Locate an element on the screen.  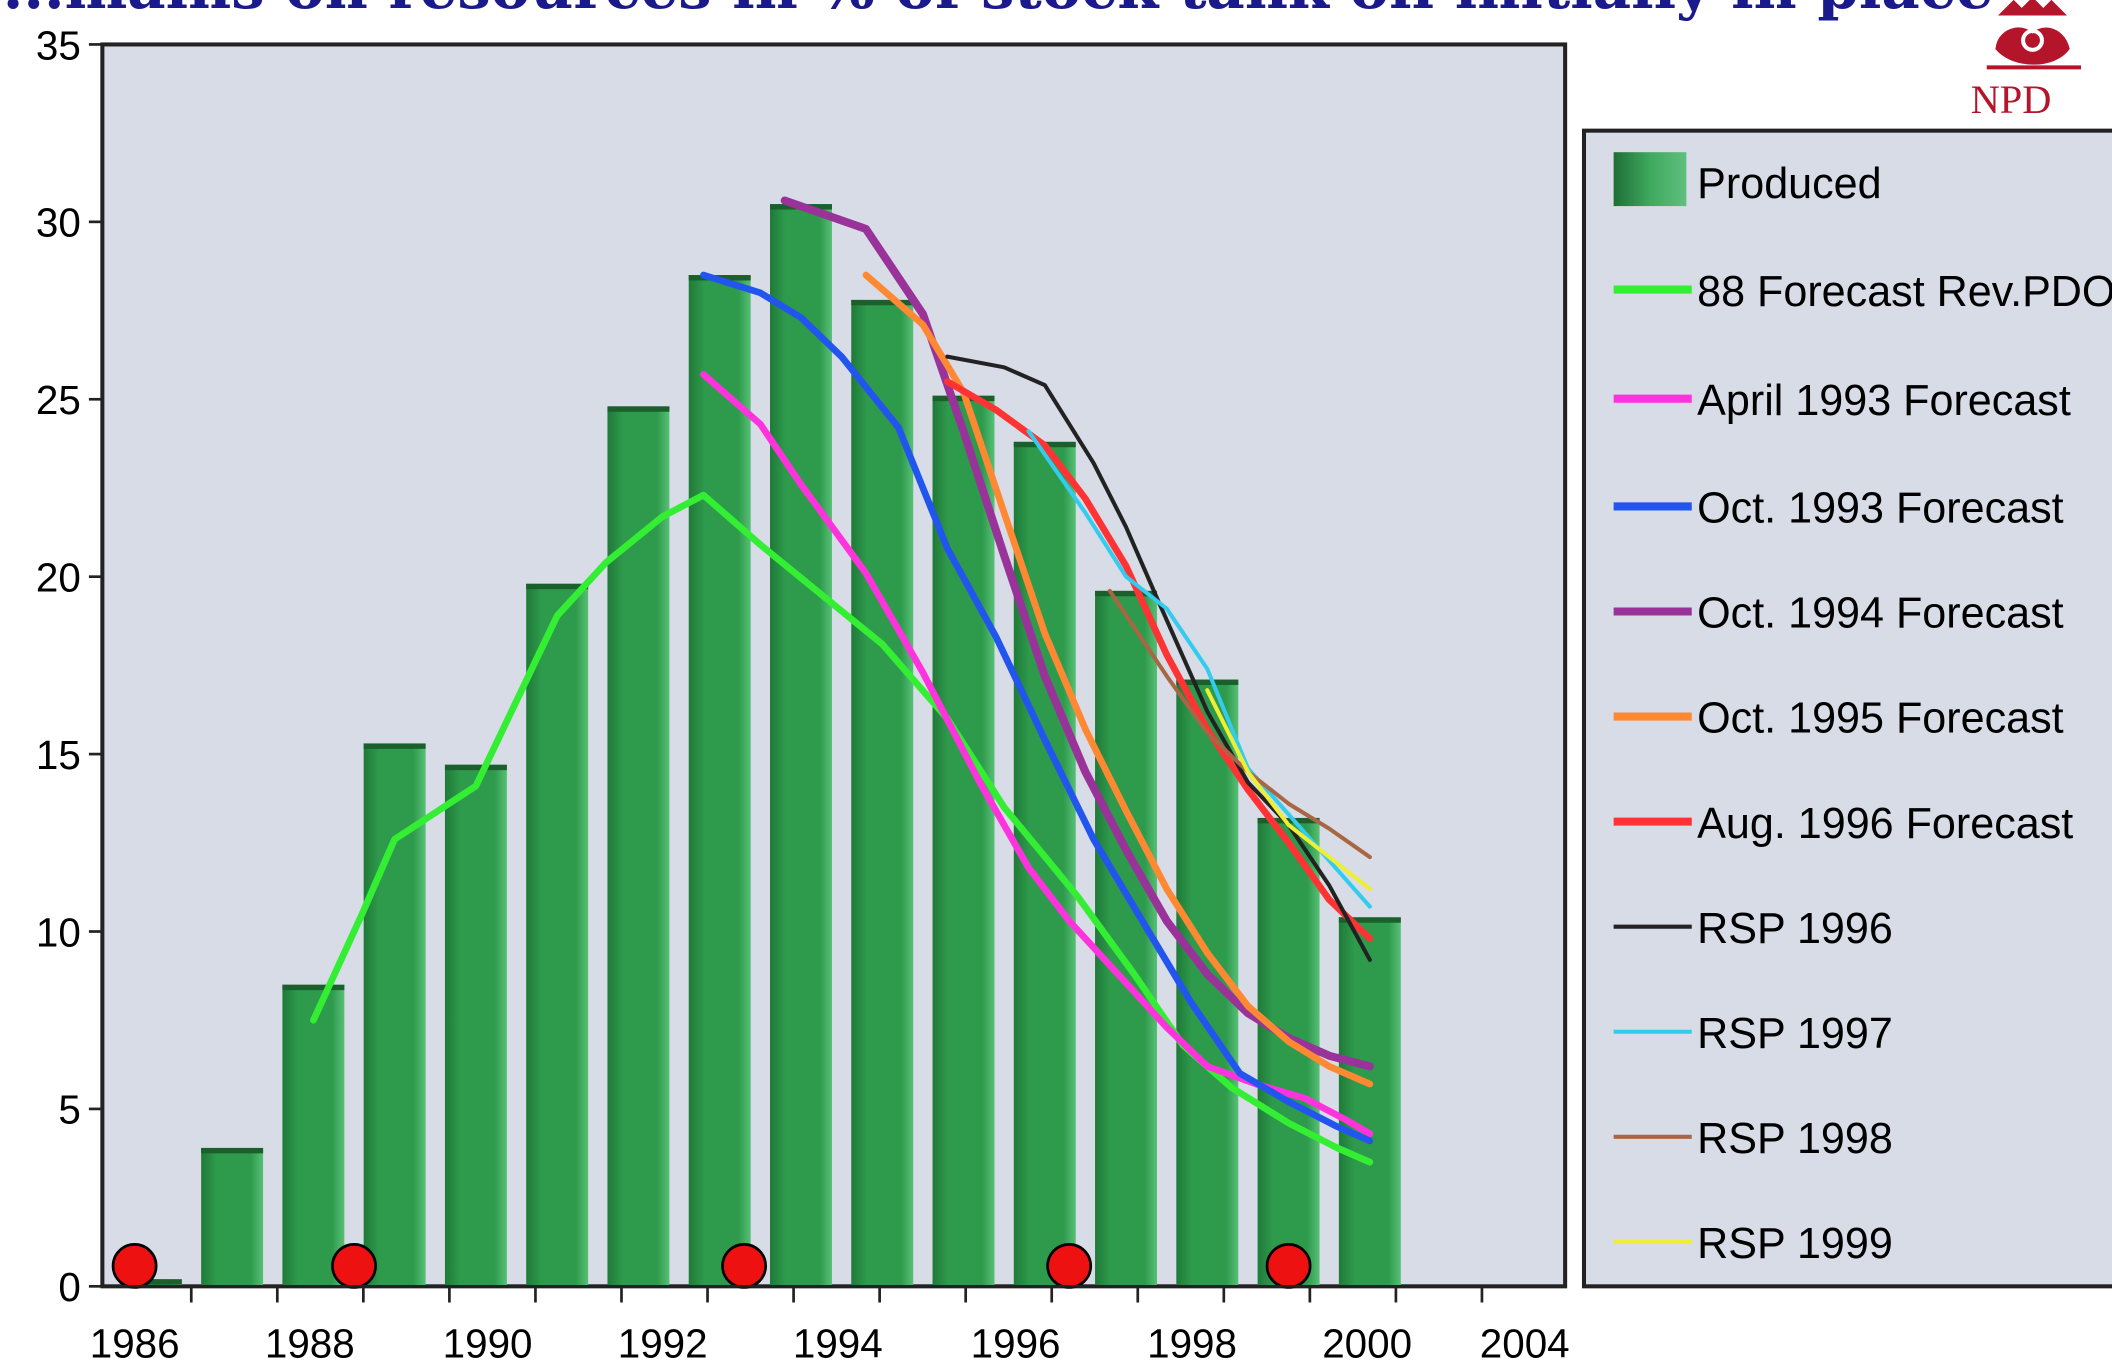
y-tick-label: 10 is located at coordinates (58, 932).